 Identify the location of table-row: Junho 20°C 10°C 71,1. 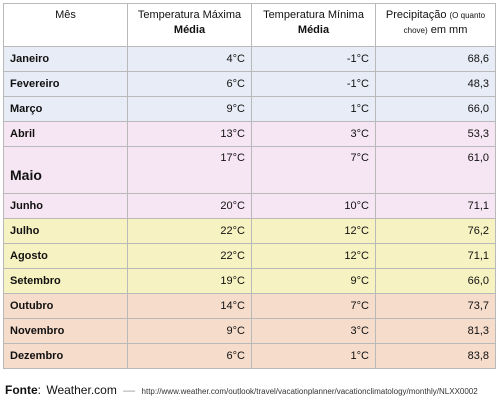
(249, 206).